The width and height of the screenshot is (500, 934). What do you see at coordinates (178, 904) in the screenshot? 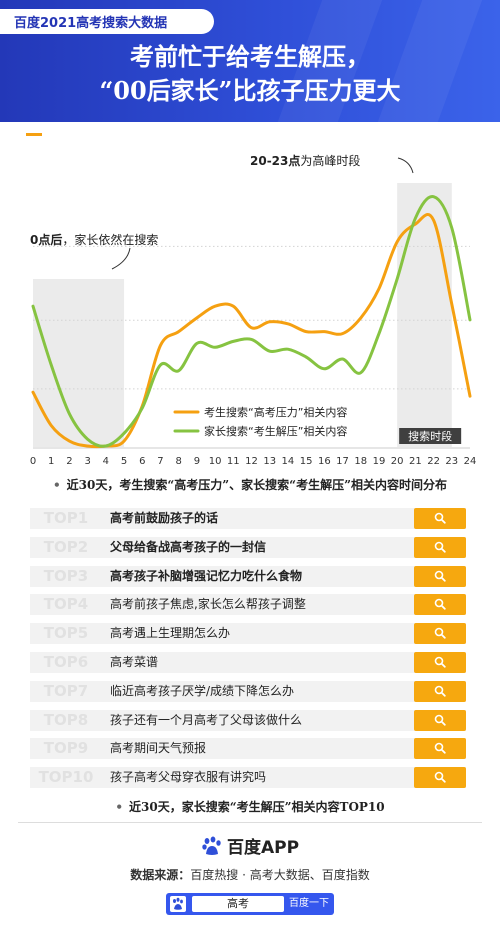
I see `search-paw-icon` at bounding box center [178, 904].